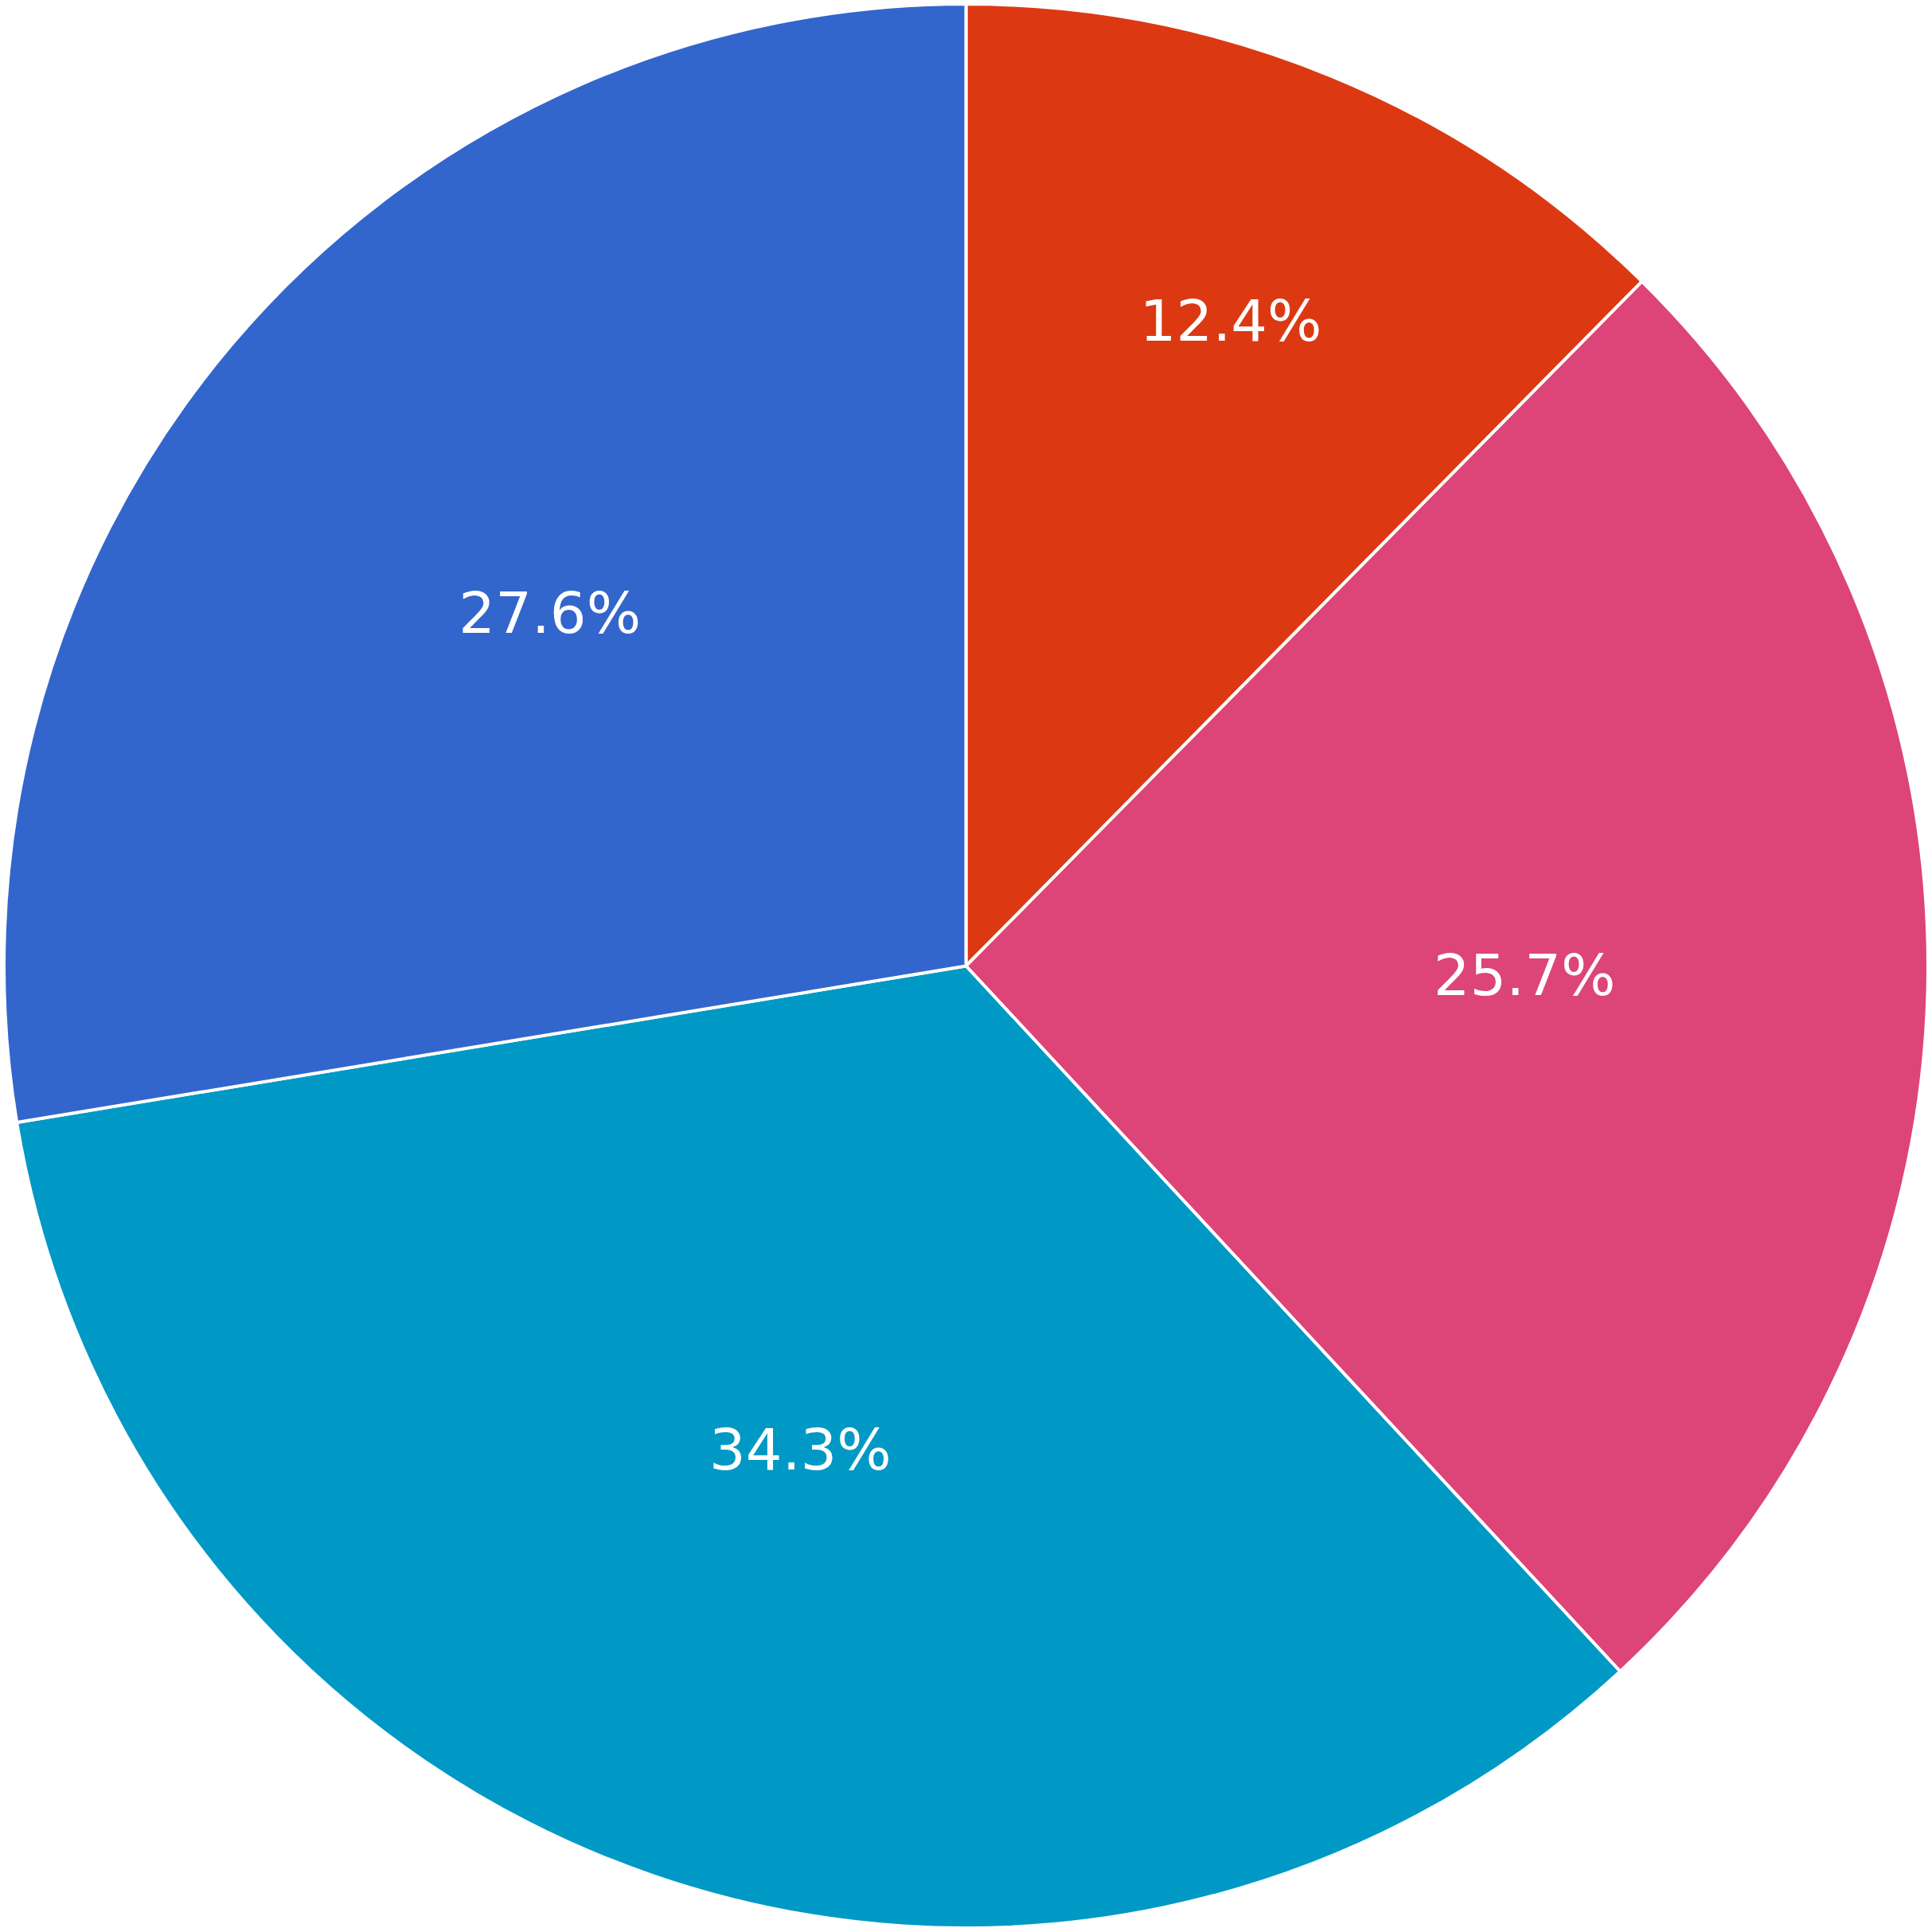 The width and height of the screenshot is (1932, 1932). Describe the element at coordinates (550, 612) in the screenshot. I see `data-label: 27.6%` at that location.